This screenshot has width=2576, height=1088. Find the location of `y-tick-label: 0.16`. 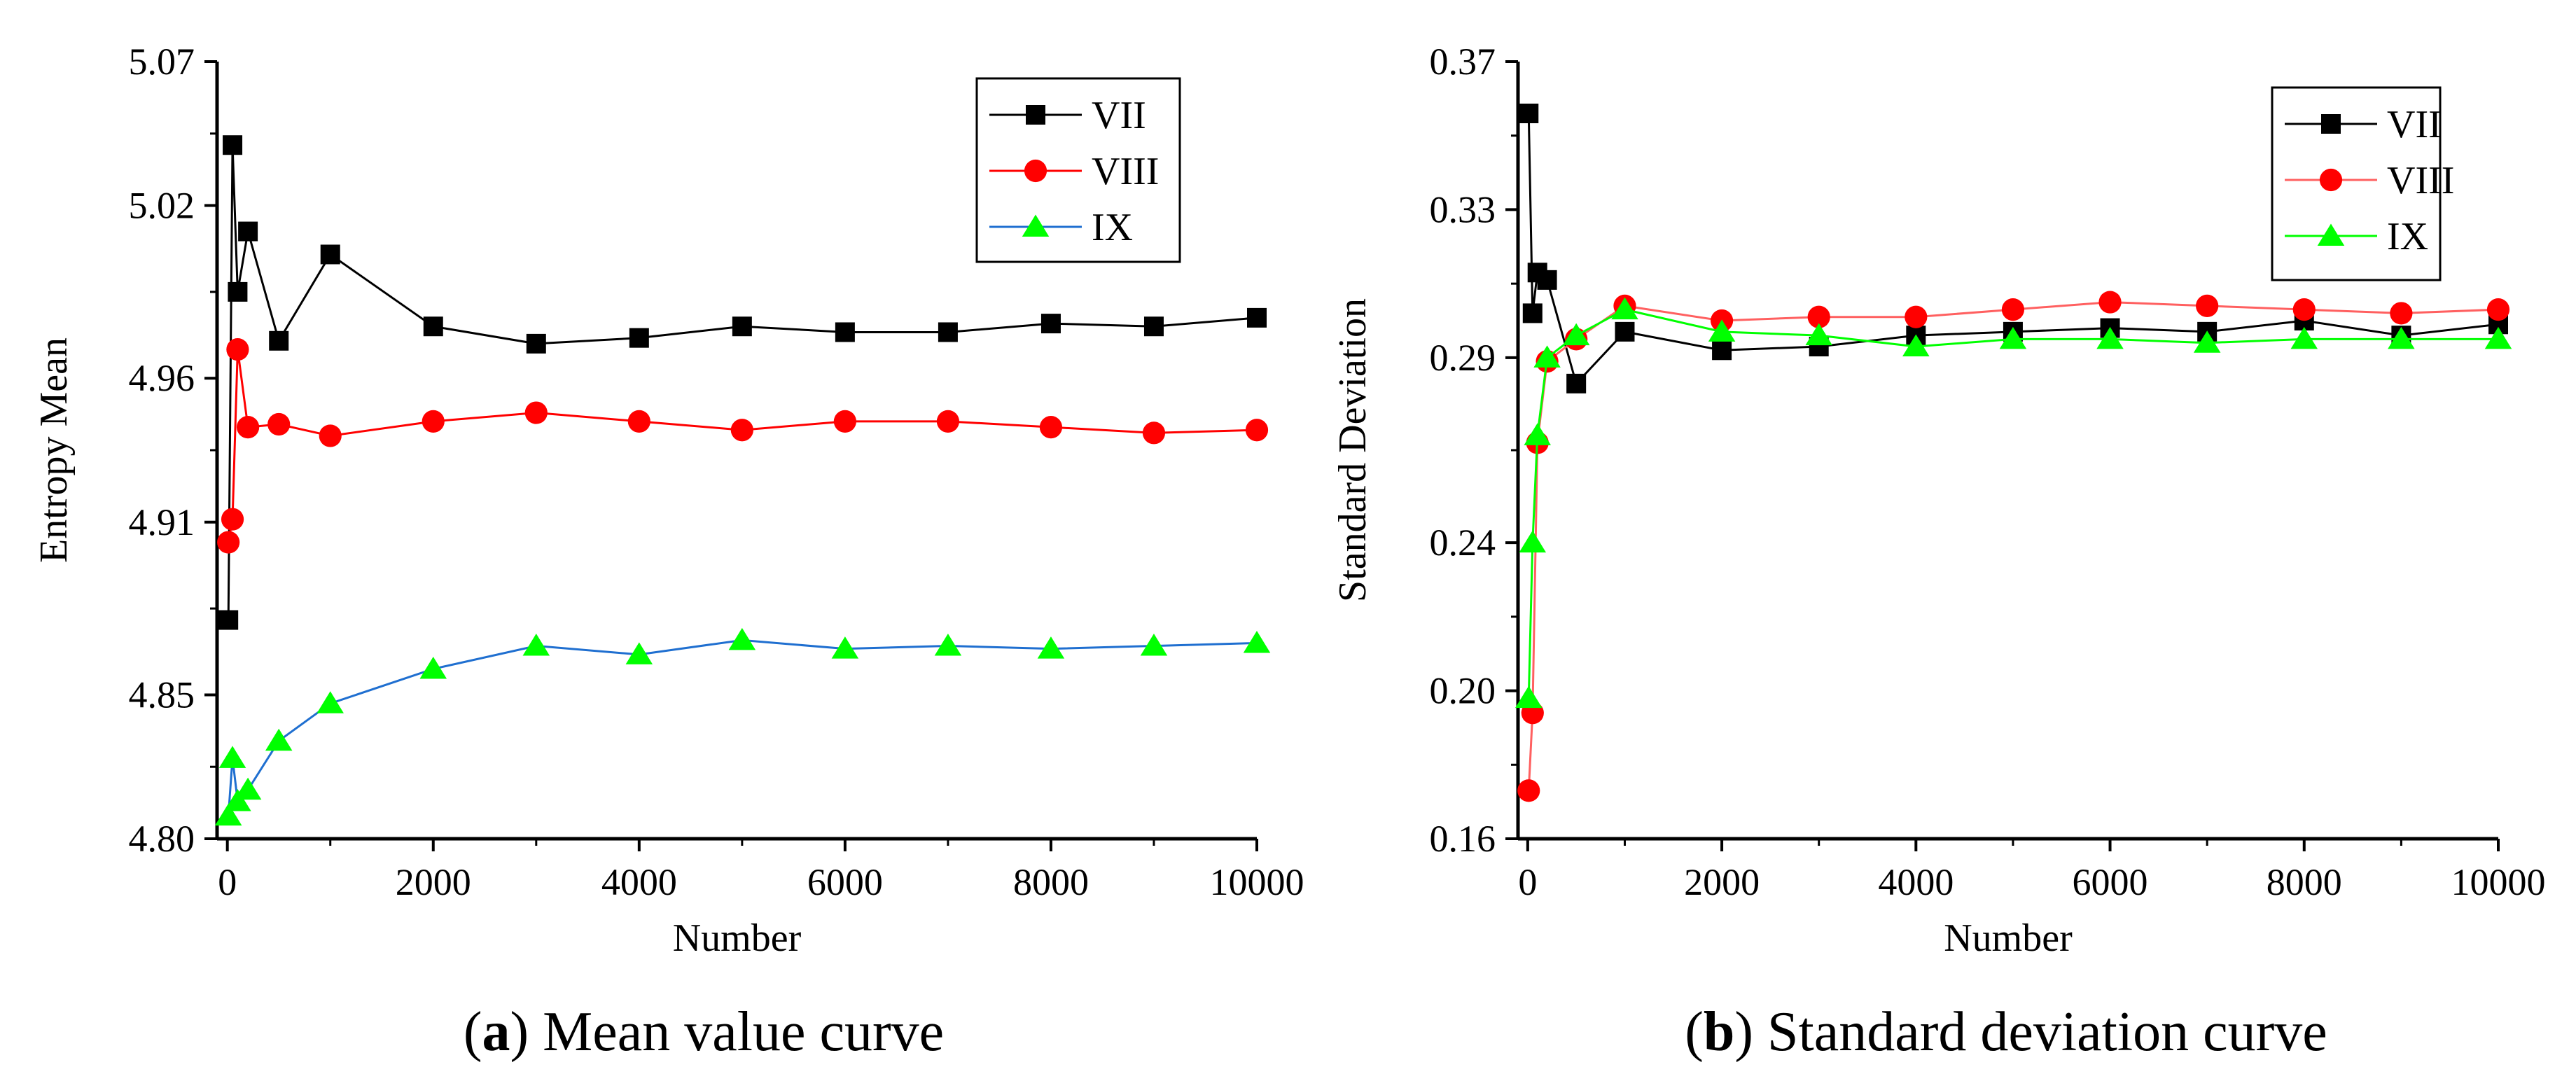

y-tick-label: 0.16 is located at coordinates (1463, 839).